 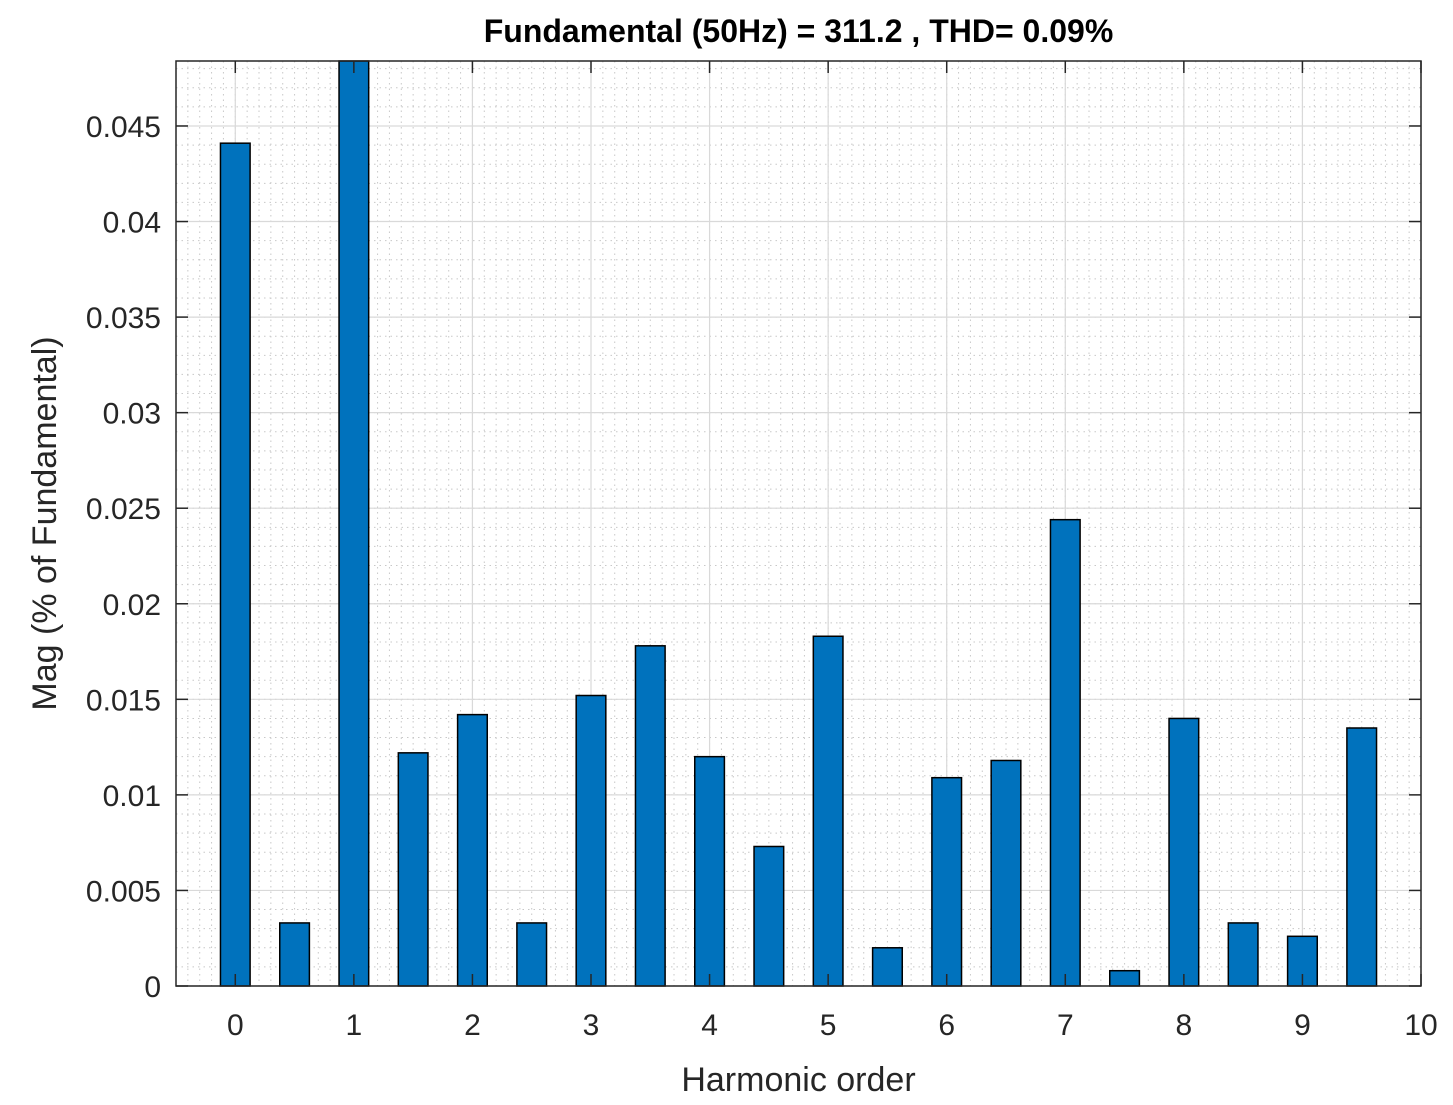 I want to click on y-tick-label: 0.01, so click(x=132, y=796).